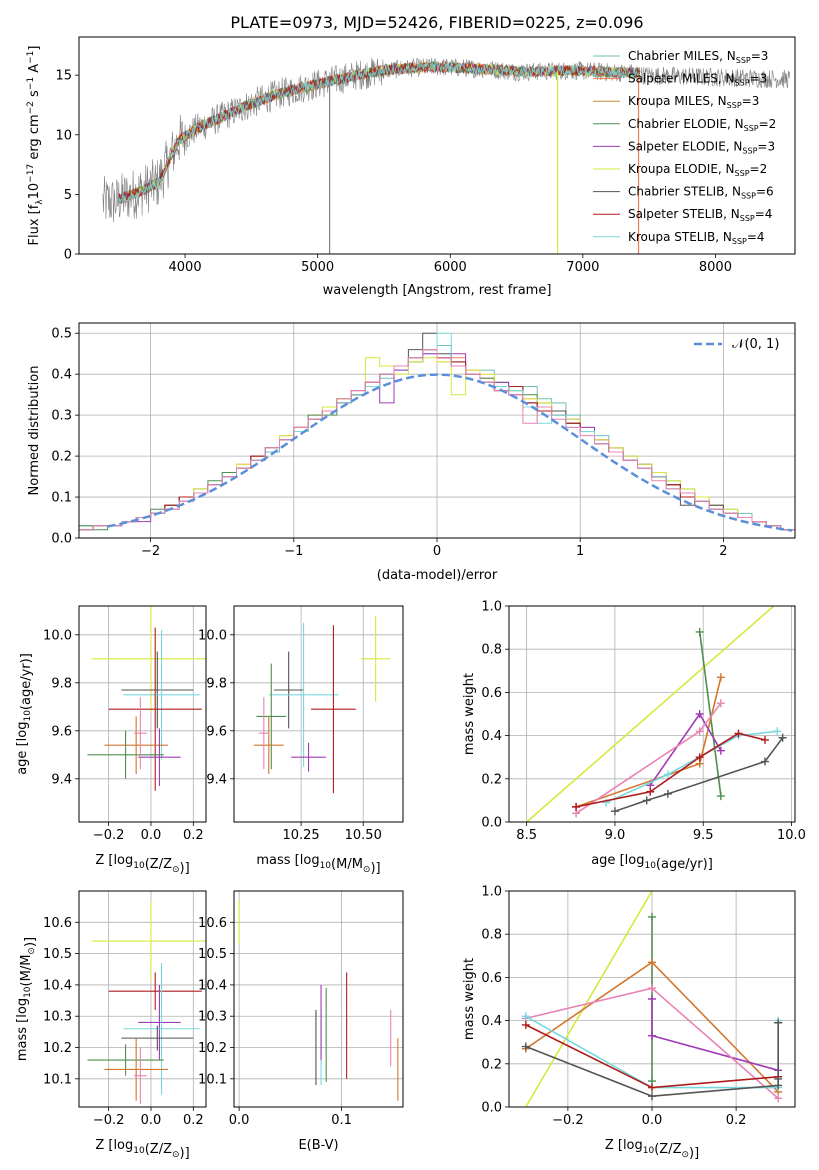 This screenshot has width=819, height=1170. What do you see at coordinates (277, 860) in the screenshot?
I see `label-text: mass [` at bounding box center [277, 860].